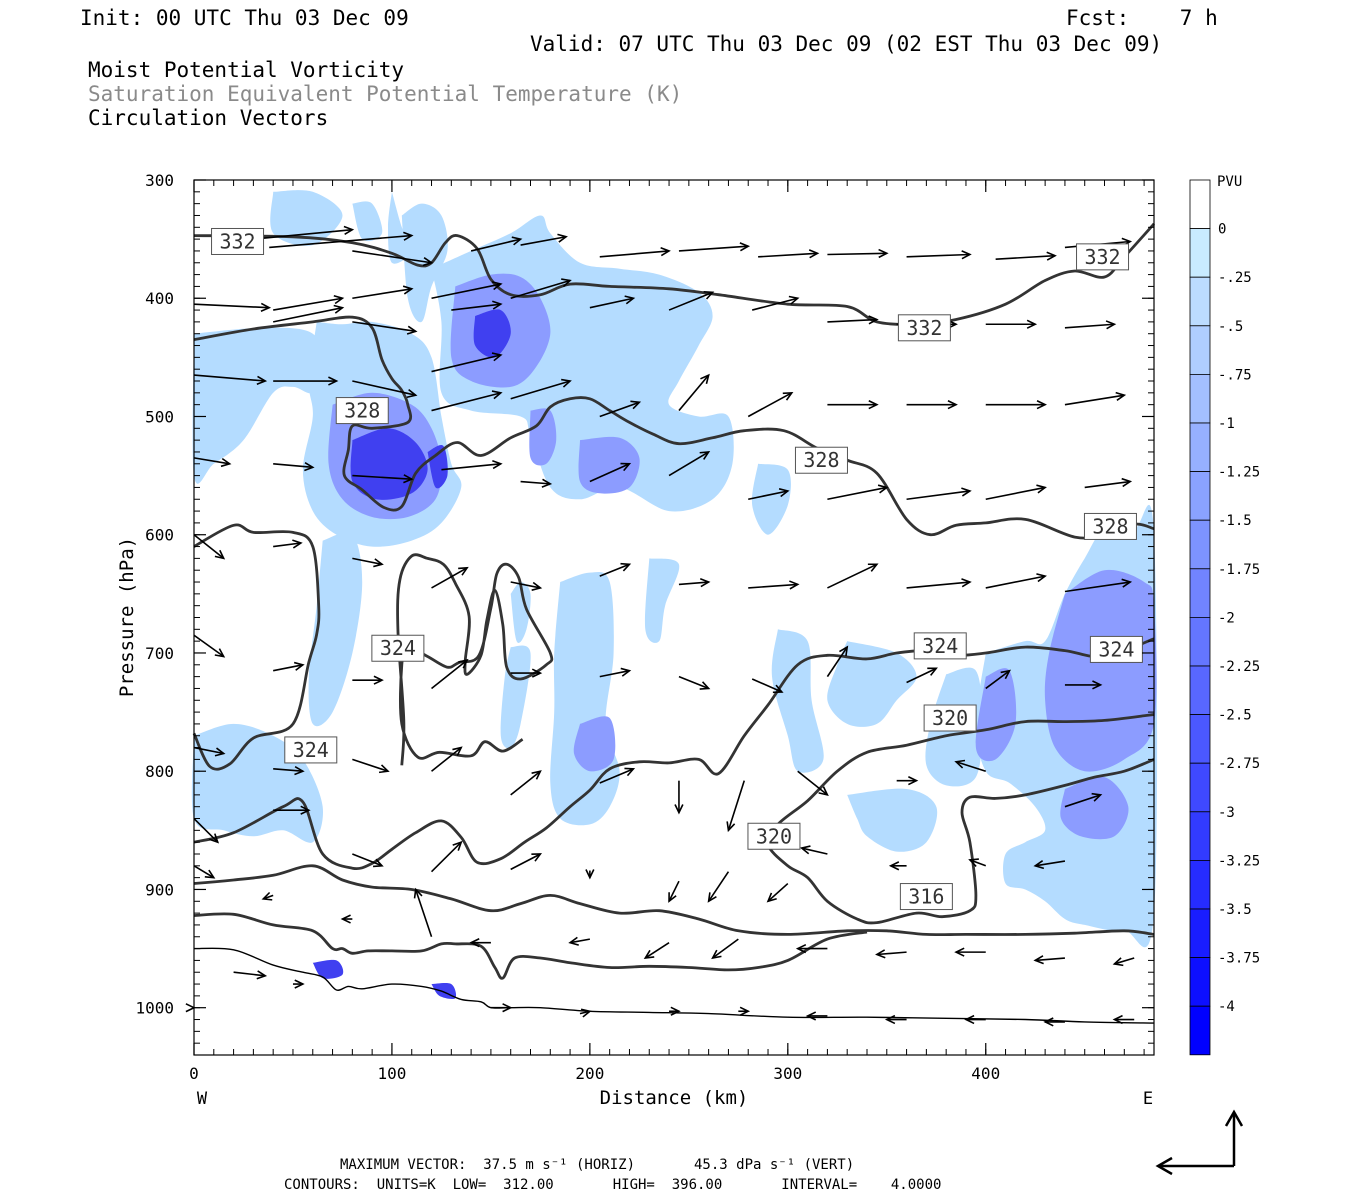 The image size is (1350, 1200). Describe the element at coordinates (1235, 375) in the screenshot. I see `colorbar-tick-label: -.75` at that location.